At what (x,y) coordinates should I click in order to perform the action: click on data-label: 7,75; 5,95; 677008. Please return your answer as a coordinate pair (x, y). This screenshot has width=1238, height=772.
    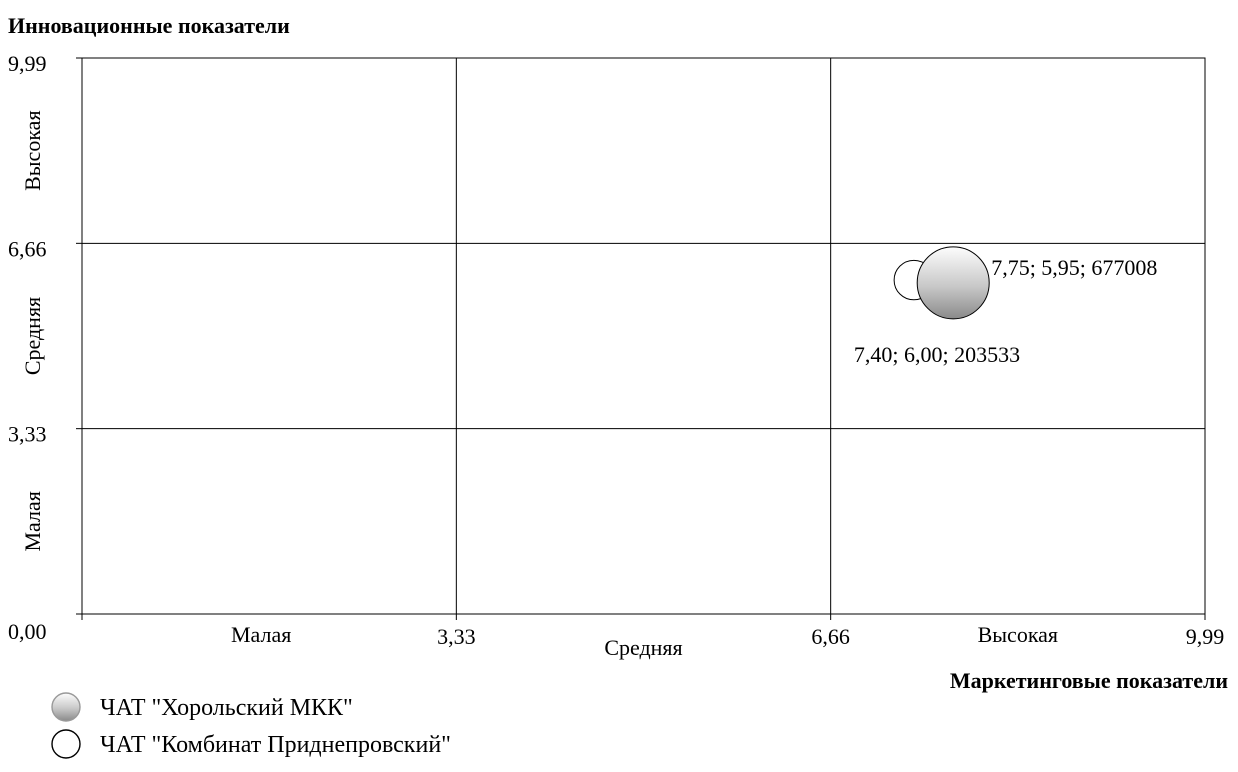
    Looking at the image, I should click on (1074, 267).